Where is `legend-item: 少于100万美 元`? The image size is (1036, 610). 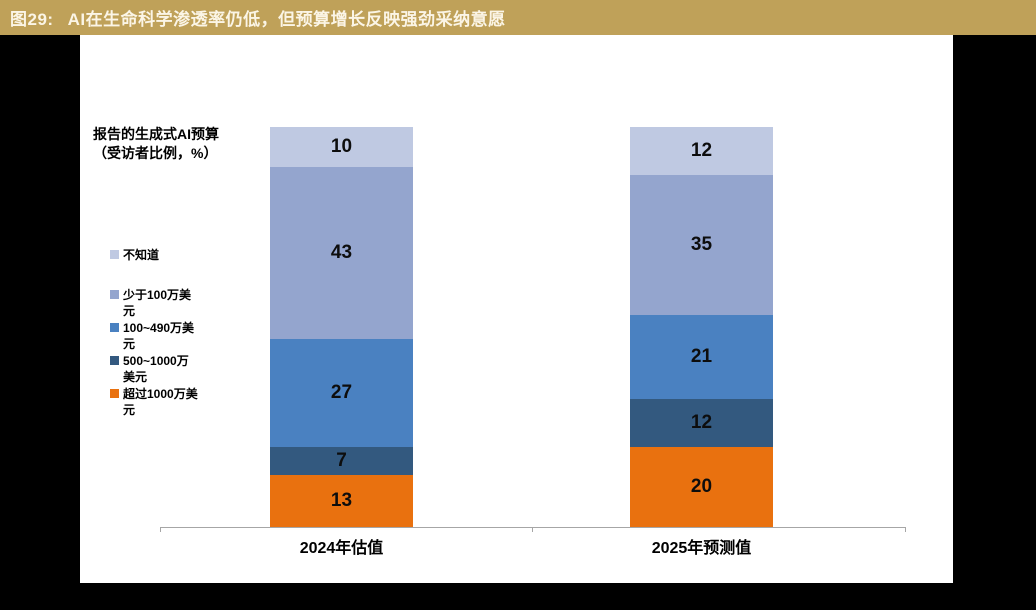
legend-item: 少于100万美 元 is located at coordinates (160, 303).